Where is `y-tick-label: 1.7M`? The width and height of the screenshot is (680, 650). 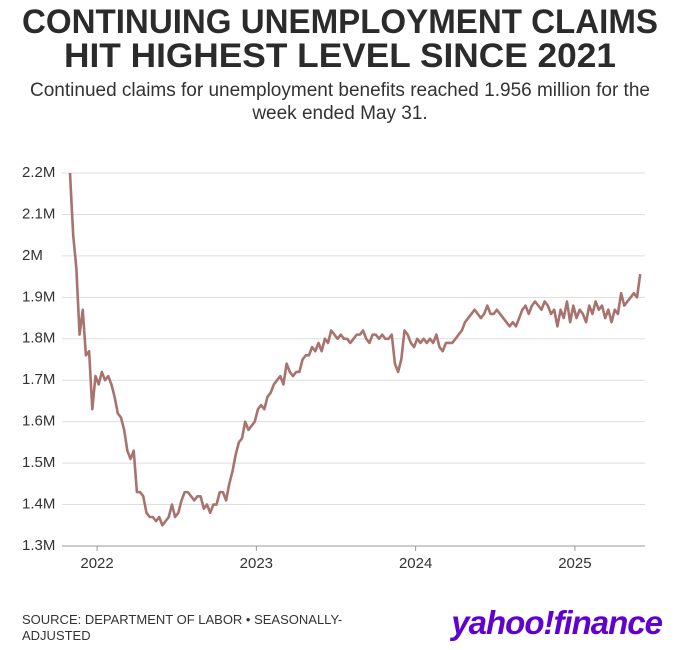
y-tick-label: 1.7M is located at coordinates (38, 379).